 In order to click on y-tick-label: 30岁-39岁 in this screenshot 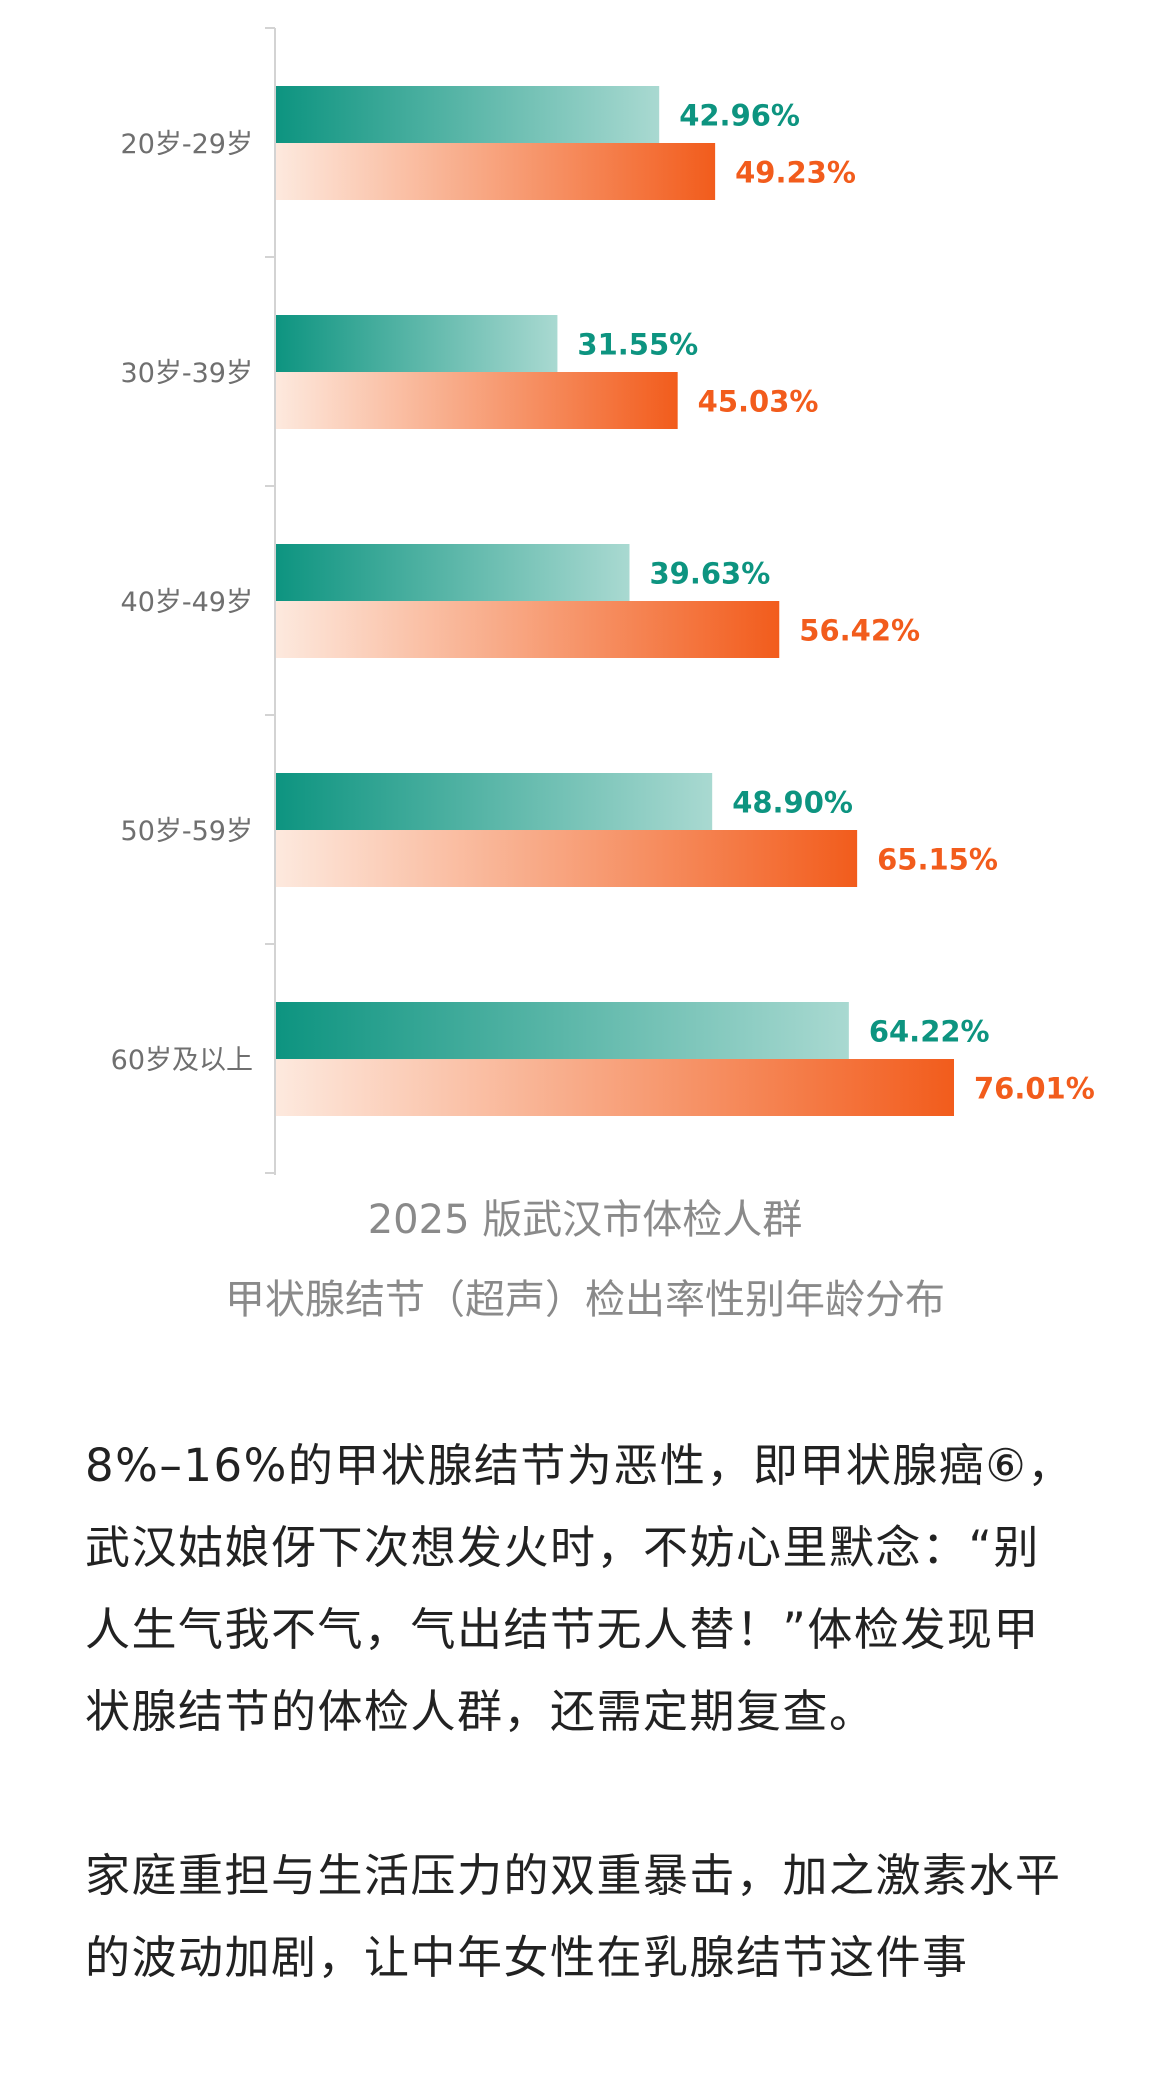, I will do `click(187, 373)`.